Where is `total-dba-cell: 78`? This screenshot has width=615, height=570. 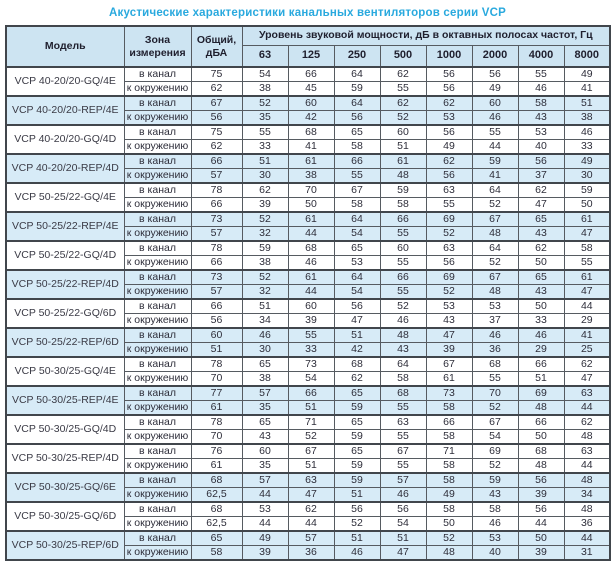
total-dba-cell: 78 is located at coordinates (216, 190).